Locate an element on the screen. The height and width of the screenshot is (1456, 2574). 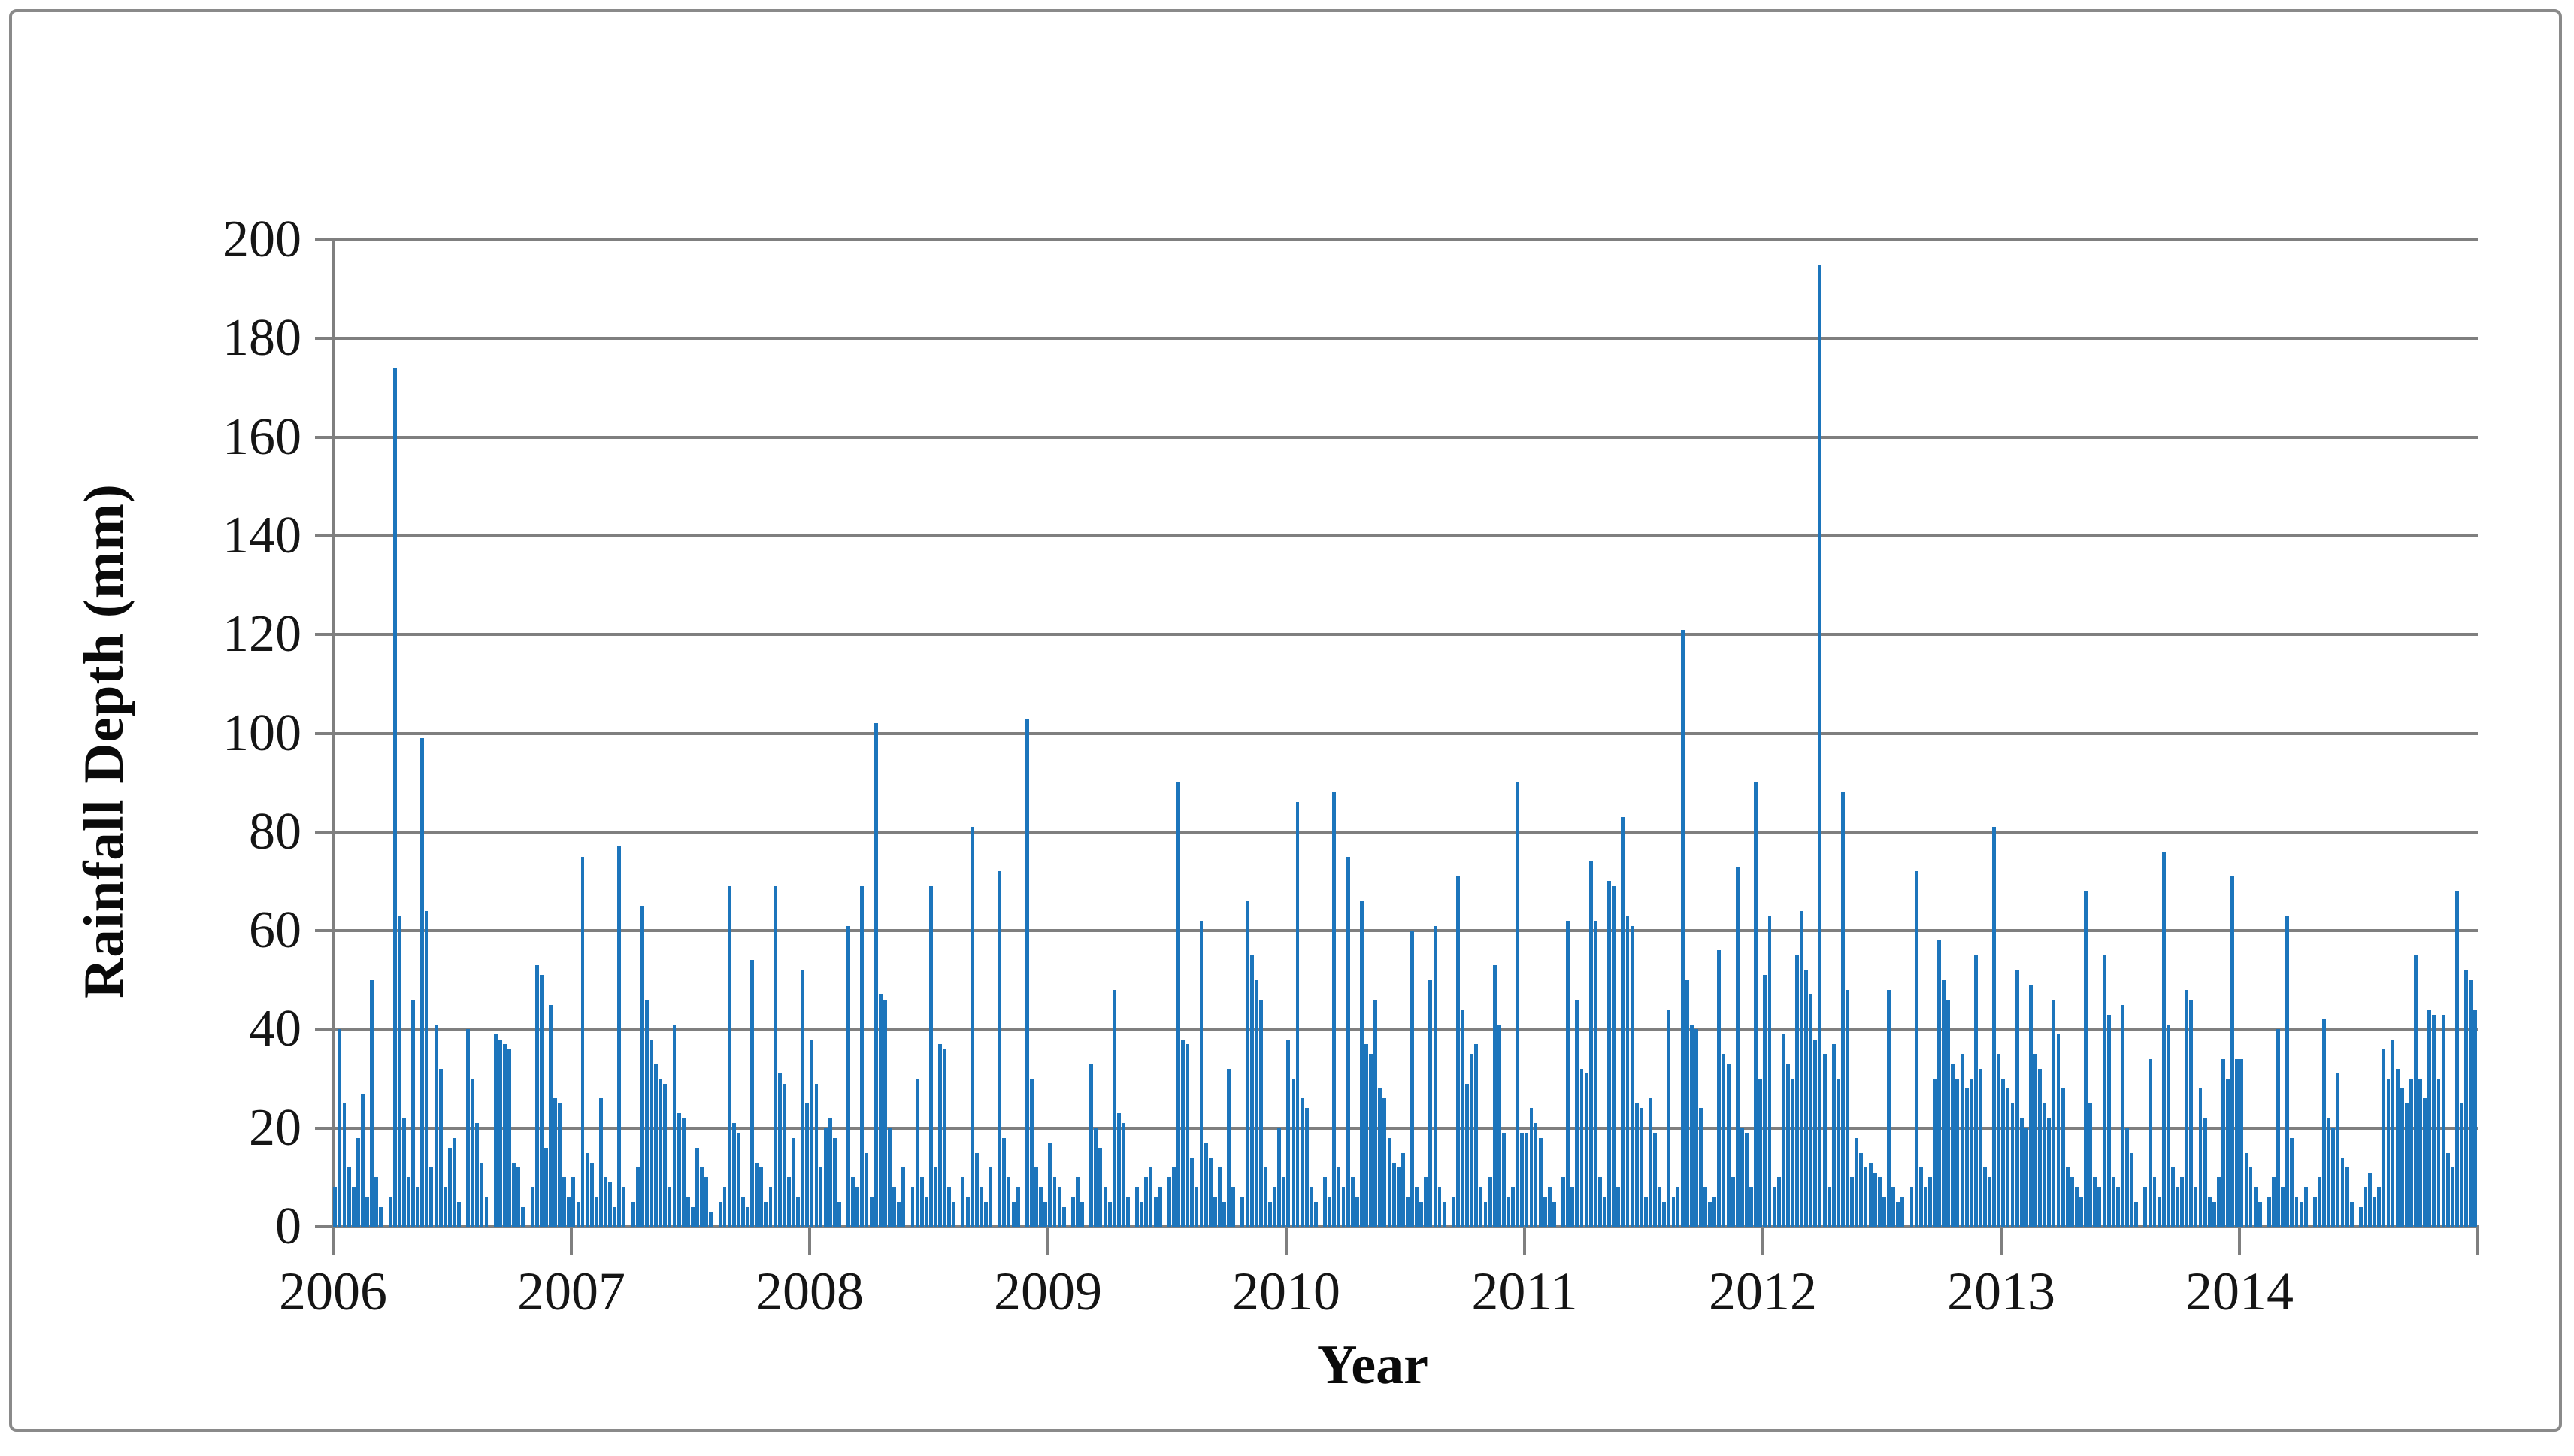
x-tick-label: 2010 is located at coordinates (1286, 1291).